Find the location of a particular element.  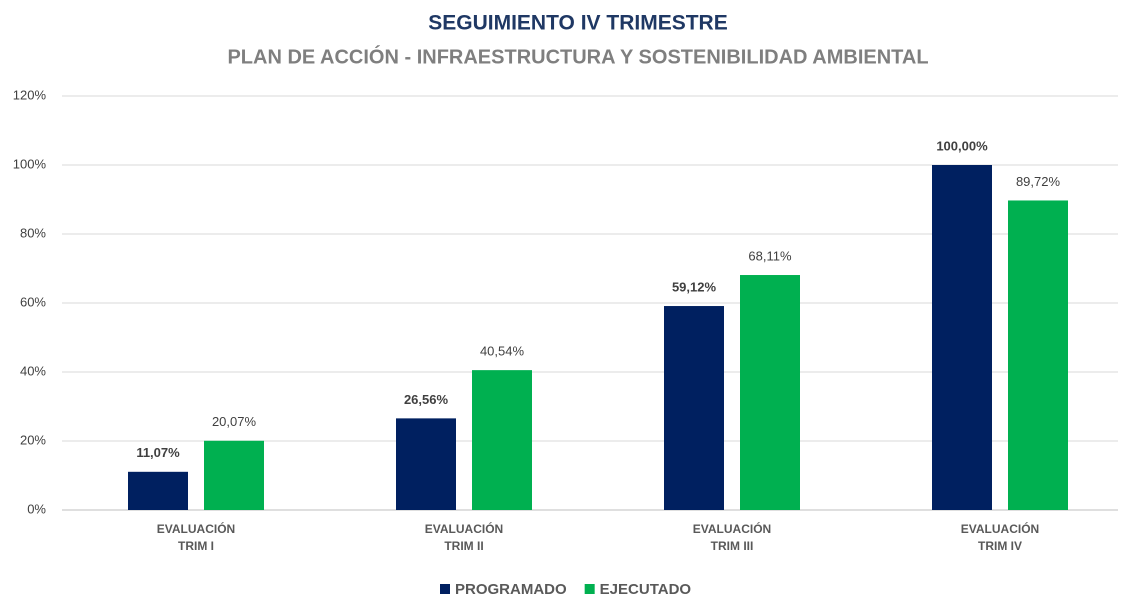

legend-label: EJECUTADO is located at coordinates (646, 589).